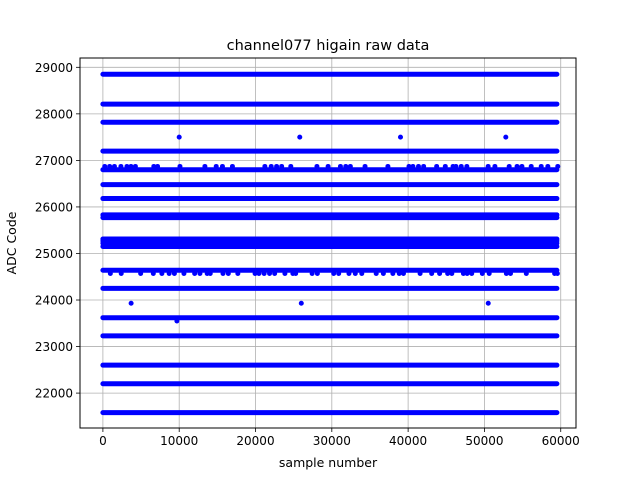 This screenshot has width=640, height=484. What do you see at coordinates (484, 441) in the screenshot?
I see `x-tick-label: 50000` at bounding box center [484, 441].